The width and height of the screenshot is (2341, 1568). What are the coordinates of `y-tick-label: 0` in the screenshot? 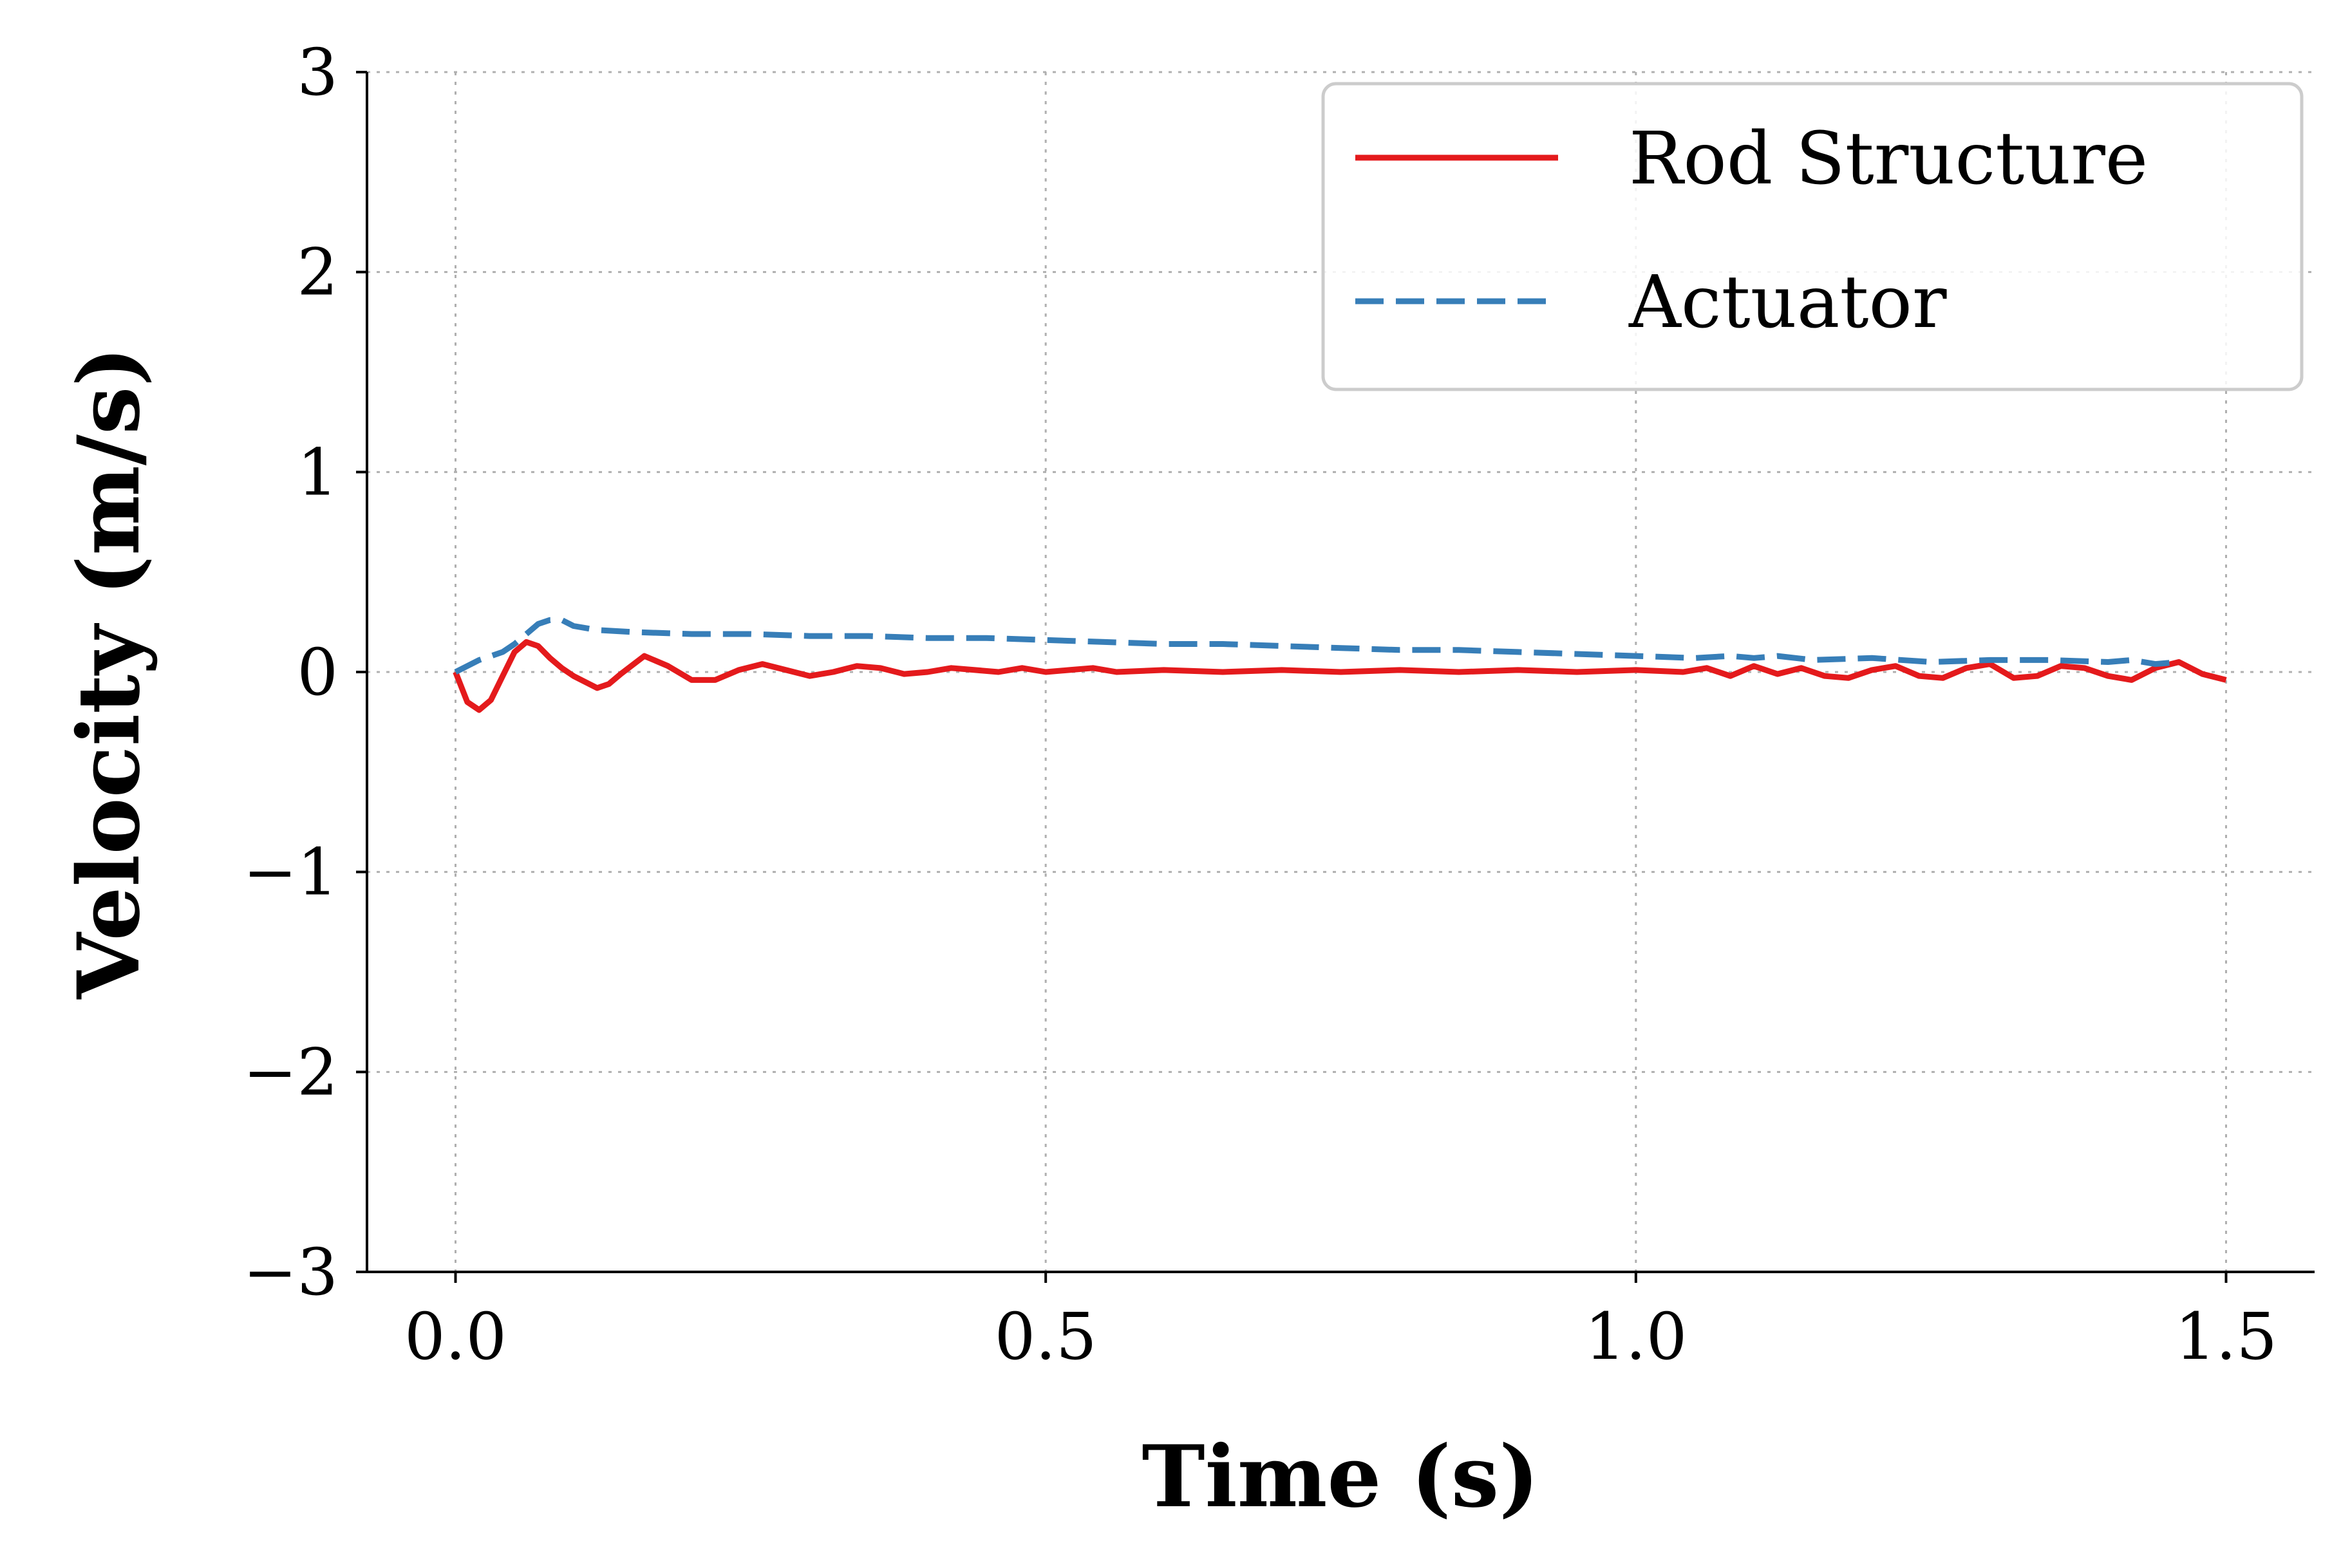 It's located at (317, 672).